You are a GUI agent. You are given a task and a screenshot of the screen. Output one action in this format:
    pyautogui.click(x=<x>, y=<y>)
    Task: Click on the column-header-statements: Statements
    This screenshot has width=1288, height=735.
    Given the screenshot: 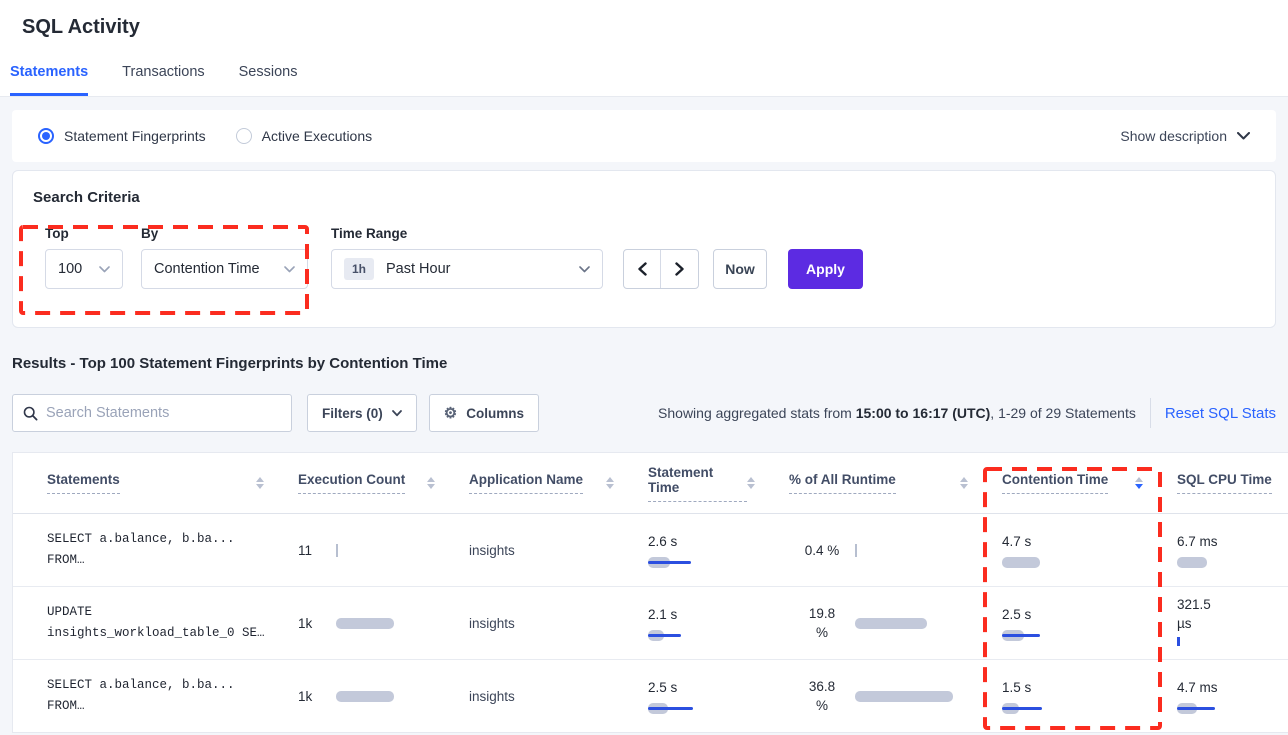 What is the action you would take?
    pyautogui.click(x=172, y=483)
    